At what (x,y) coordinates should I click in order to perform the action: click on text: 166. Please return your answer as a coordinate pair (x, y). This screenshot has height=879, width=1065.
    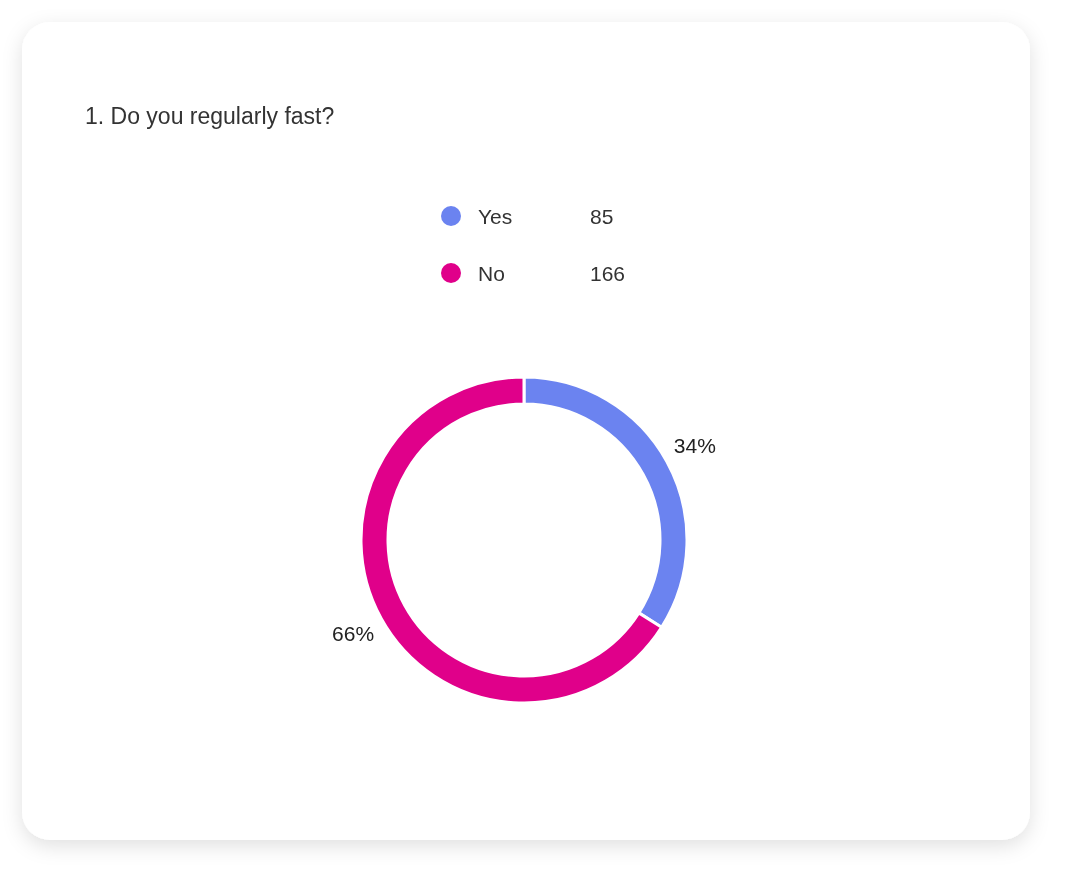
    Looking at the image, I should click on (608, 273).